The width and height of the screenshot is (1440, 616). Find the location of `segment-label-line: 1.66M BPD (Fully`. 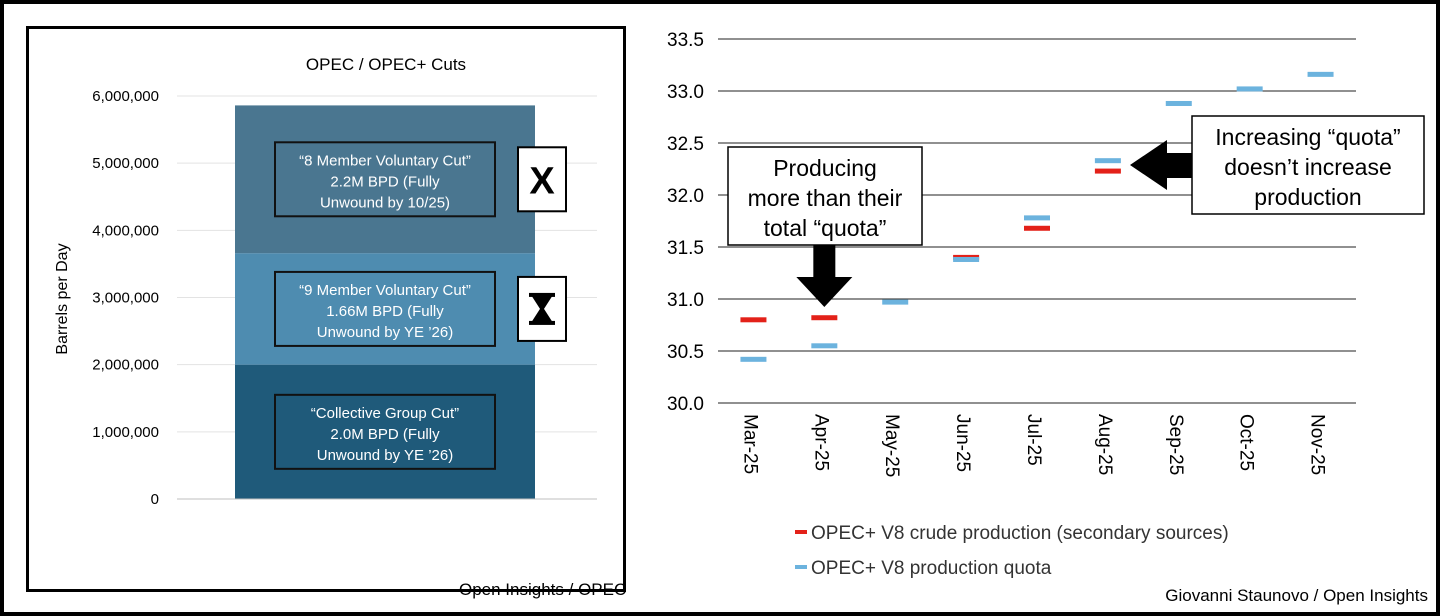

segment-label-line: 1.66M BPD (Fully is located at coordinates (385, 311).